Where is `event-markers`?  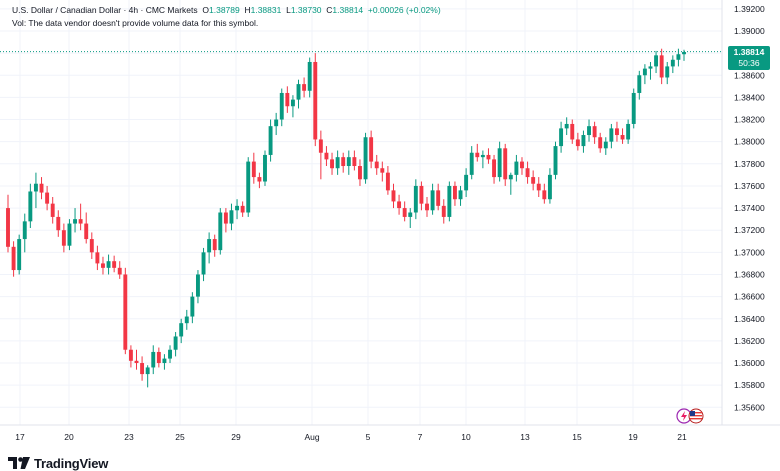
event-markers is located at coordinates (691, 416).